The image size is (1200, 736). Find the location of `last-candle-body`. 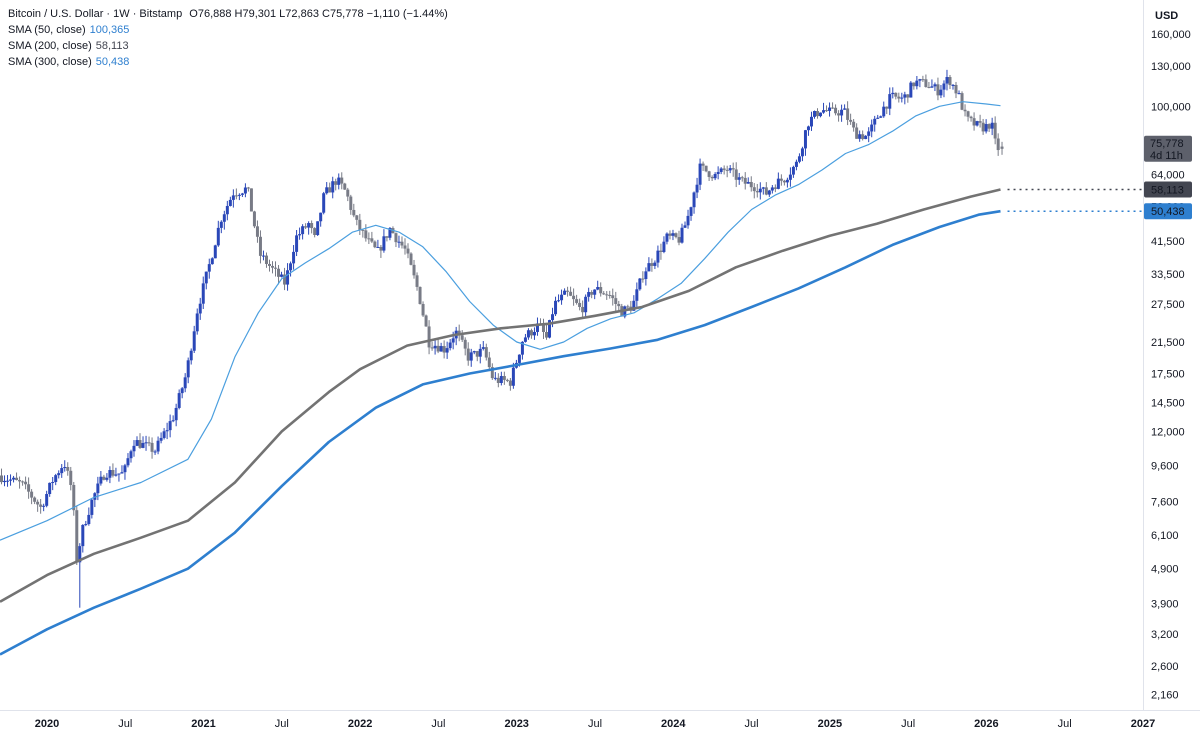

last-candle-body is located at coordinates (1002, 147).